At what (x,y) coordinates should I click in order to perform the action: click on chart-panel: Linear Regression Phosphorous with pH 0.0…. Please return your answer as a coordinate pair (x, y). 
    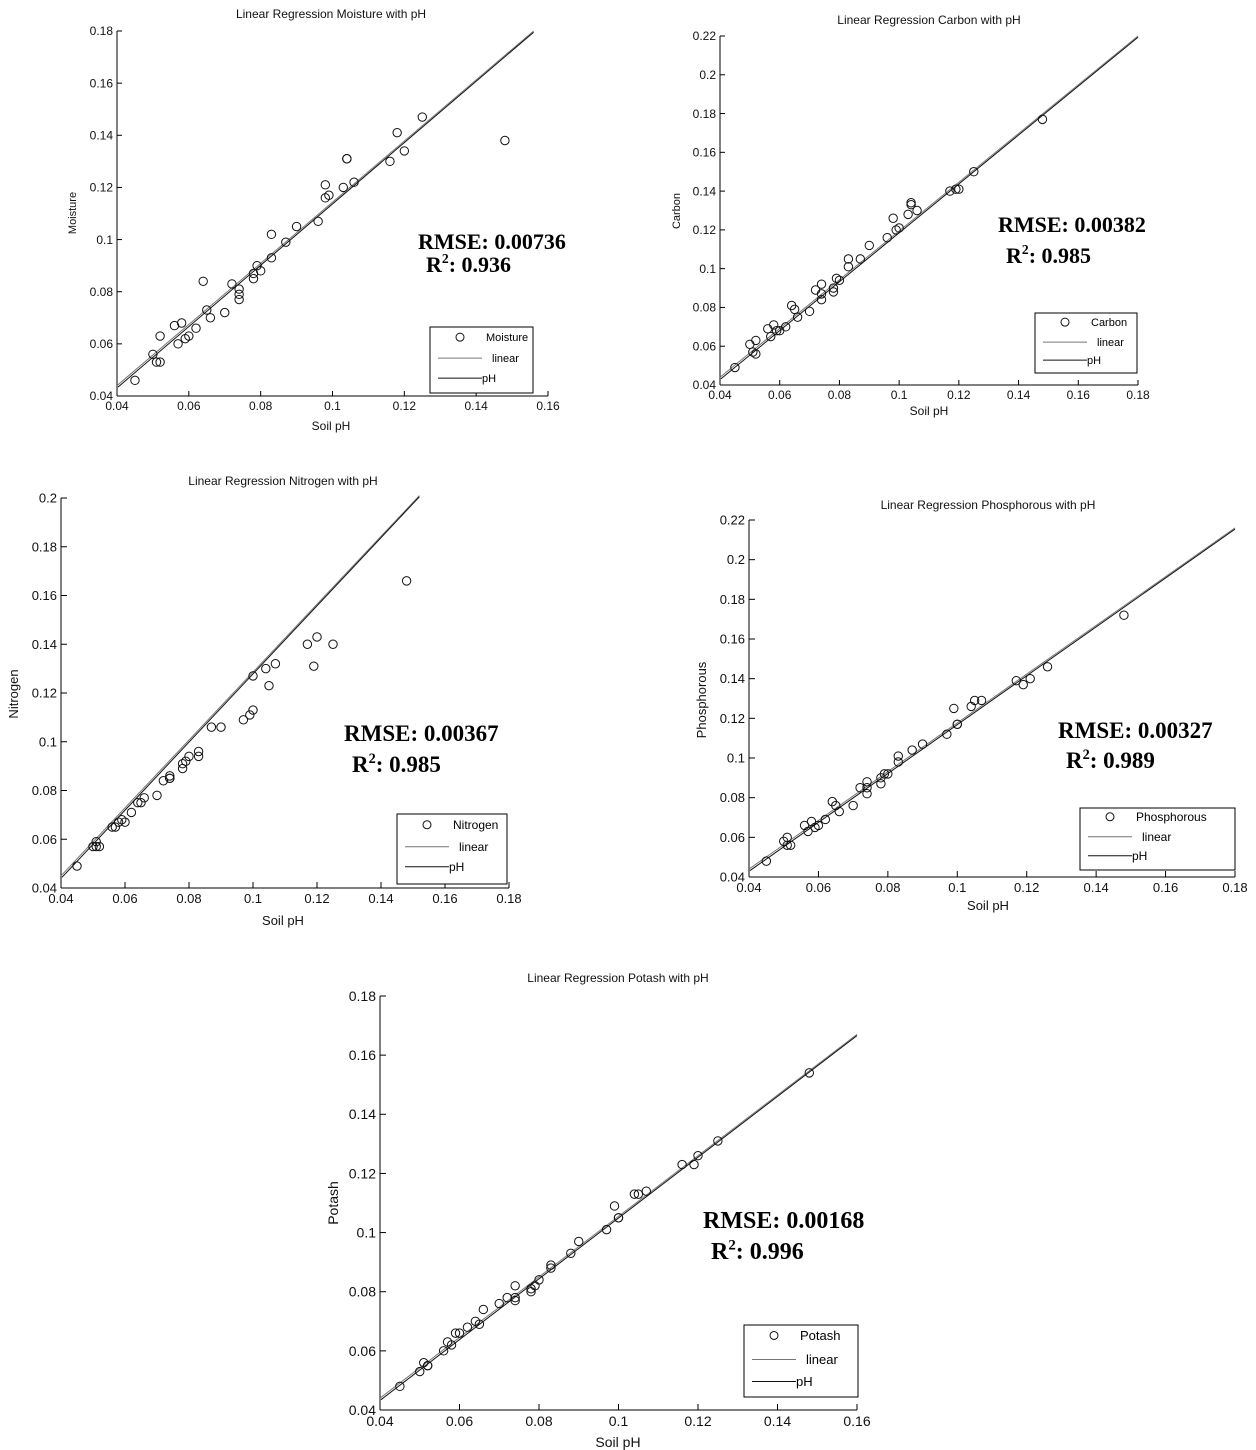
    Looking at the image, I should click on (971, 705).